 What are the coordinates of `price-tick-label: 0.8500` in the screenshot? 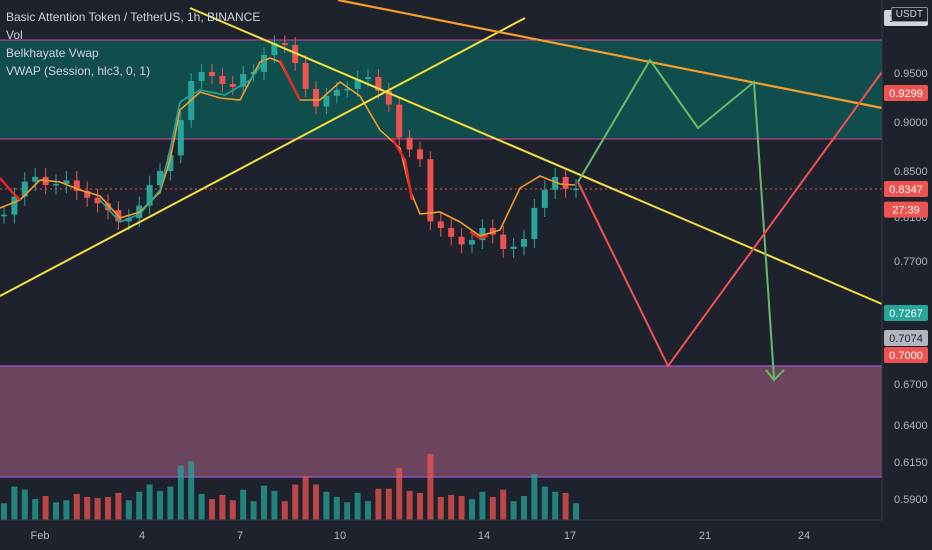 It's located at (911, 172).